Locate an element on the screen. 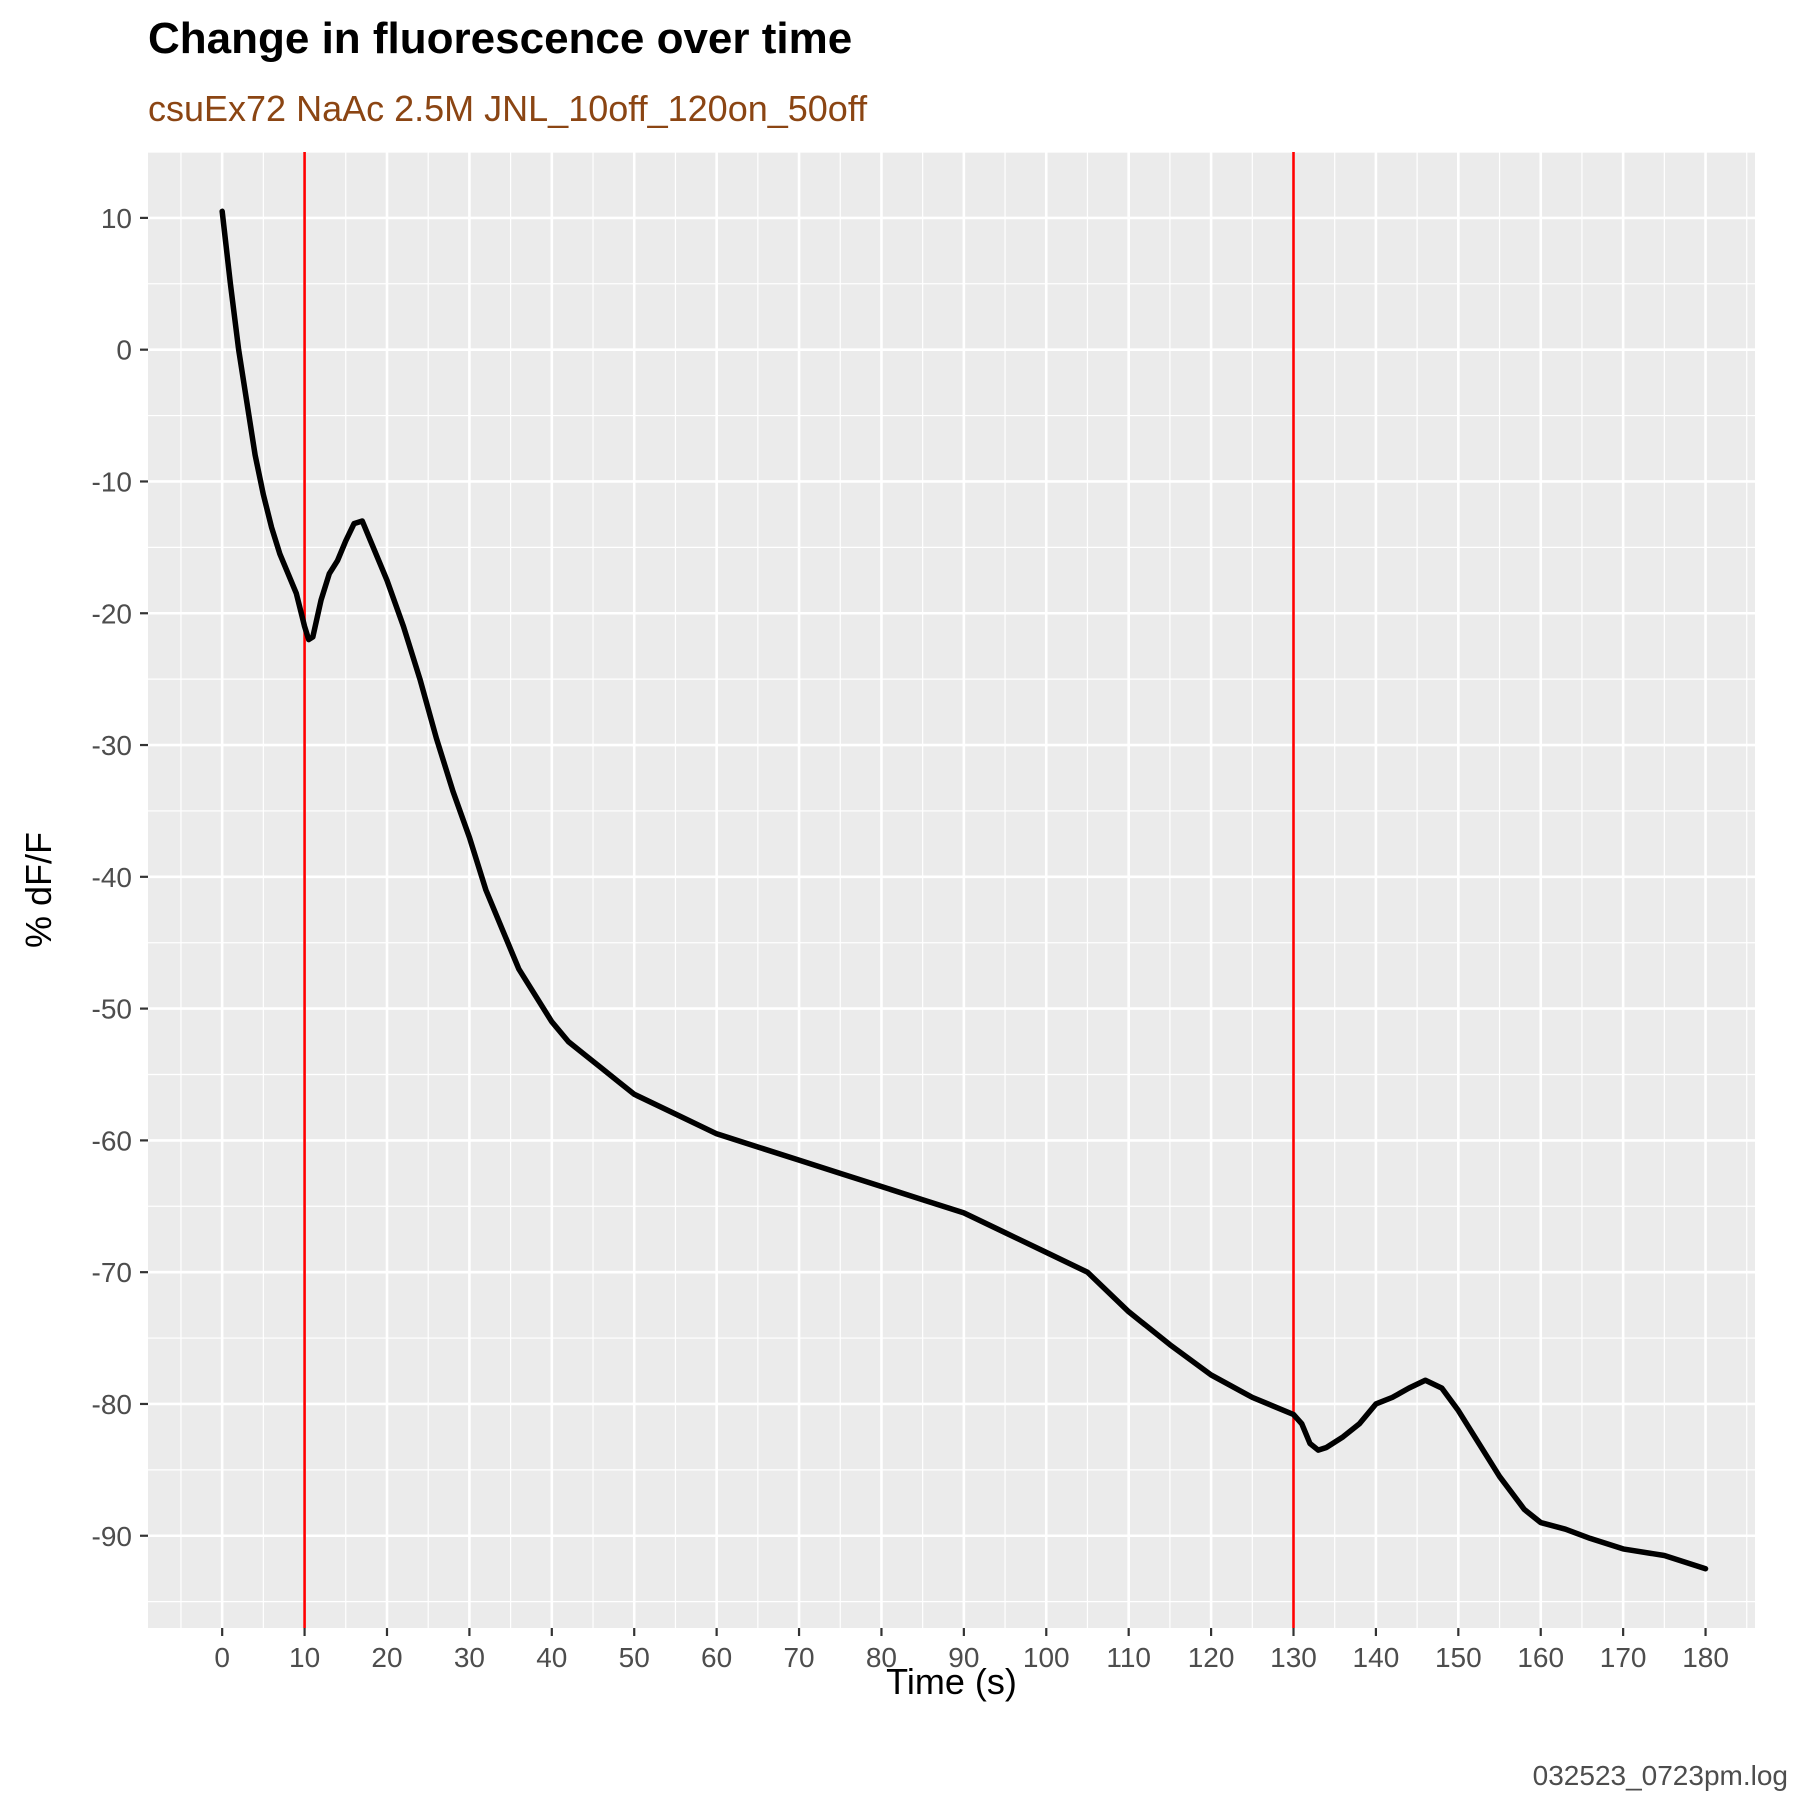  y-tick-label: -70 is located at coordinates (112, 1272).